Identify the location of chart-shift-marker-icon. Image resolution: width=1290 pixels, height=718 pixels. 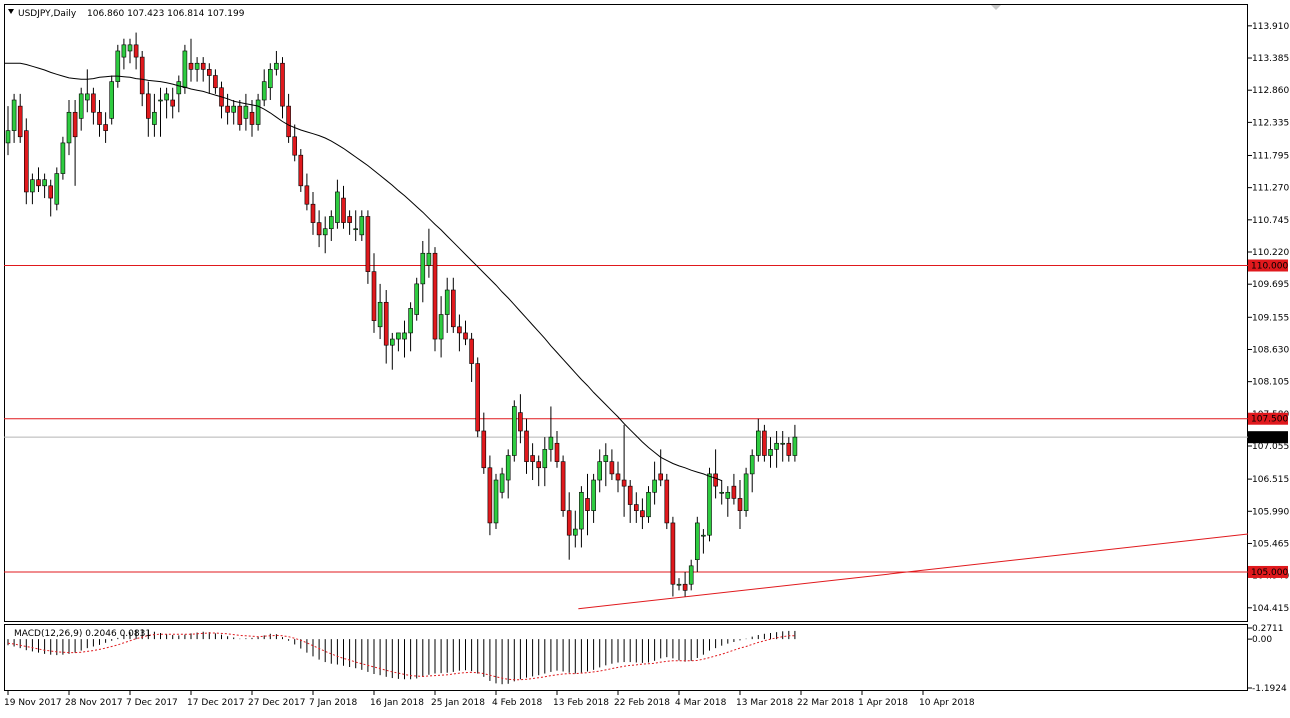
(996, 7).